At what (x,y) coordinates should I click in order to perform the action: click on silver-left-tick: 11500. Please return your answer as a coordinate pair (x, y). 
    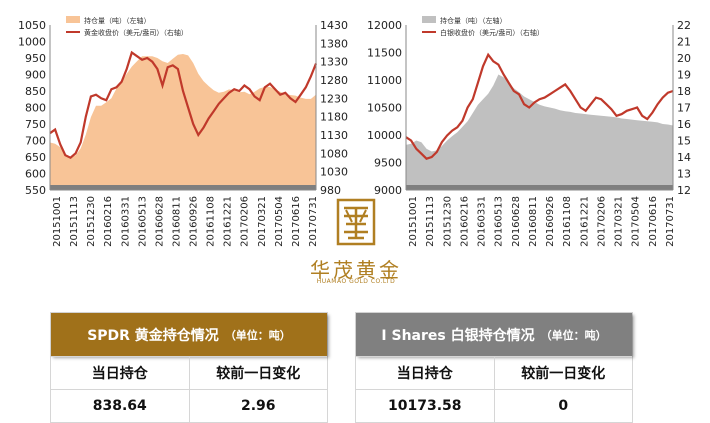
    Looking at the image, I should click on (384, 53).